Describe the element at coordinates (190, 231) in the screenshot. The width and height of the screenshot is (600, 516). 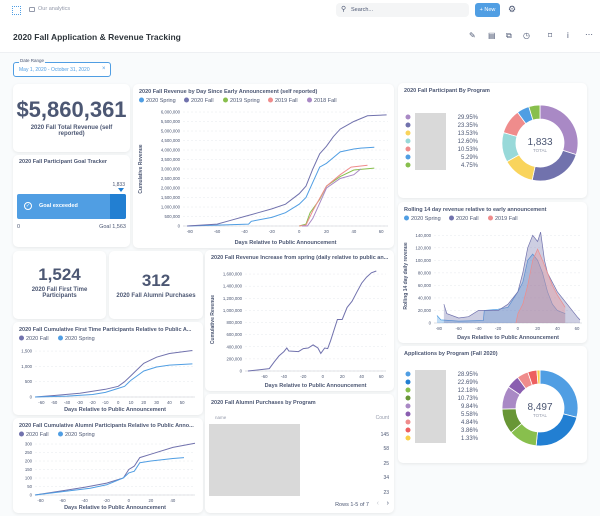
I see `x-tick-label: -80` at that location.